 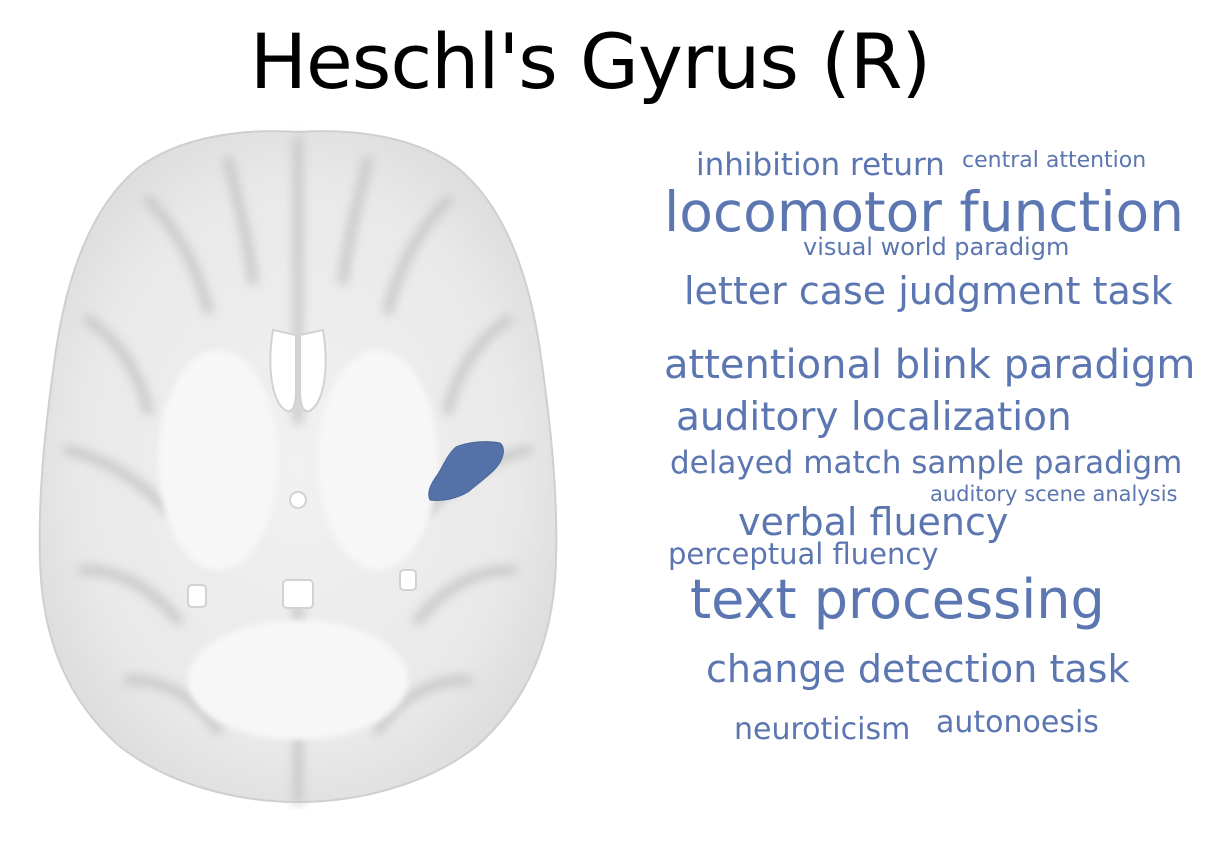 I want to click on figure-title: Heschl's Gyrus (R), so click(x=590, y=61).